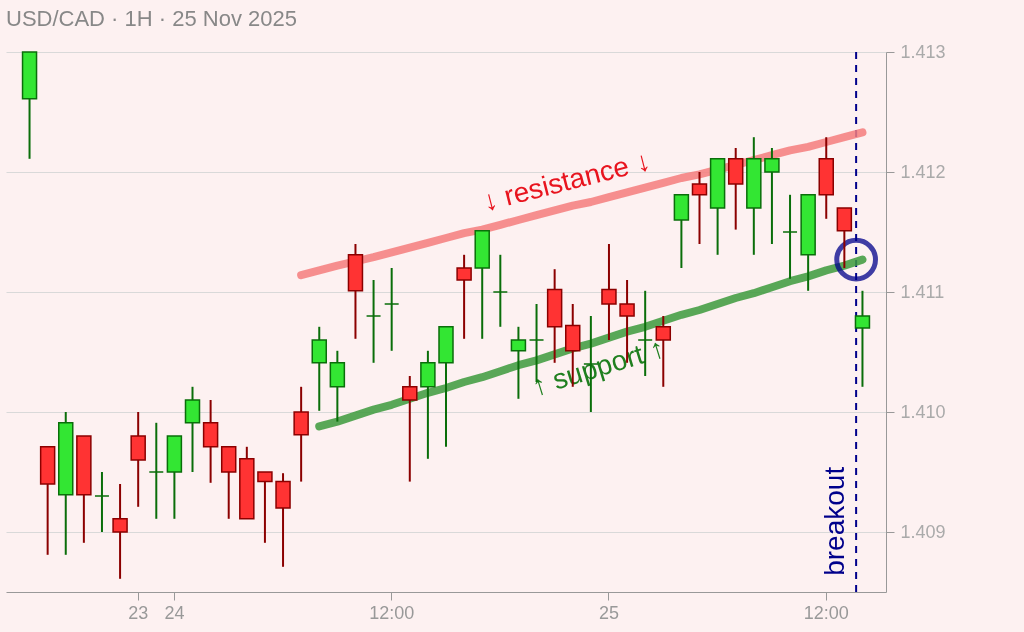 This screenshot has height=632, width=1024. Describe the element at coordinates (923, 411) in the screenshot. I see `y-tick-label: 1.410` at that location.